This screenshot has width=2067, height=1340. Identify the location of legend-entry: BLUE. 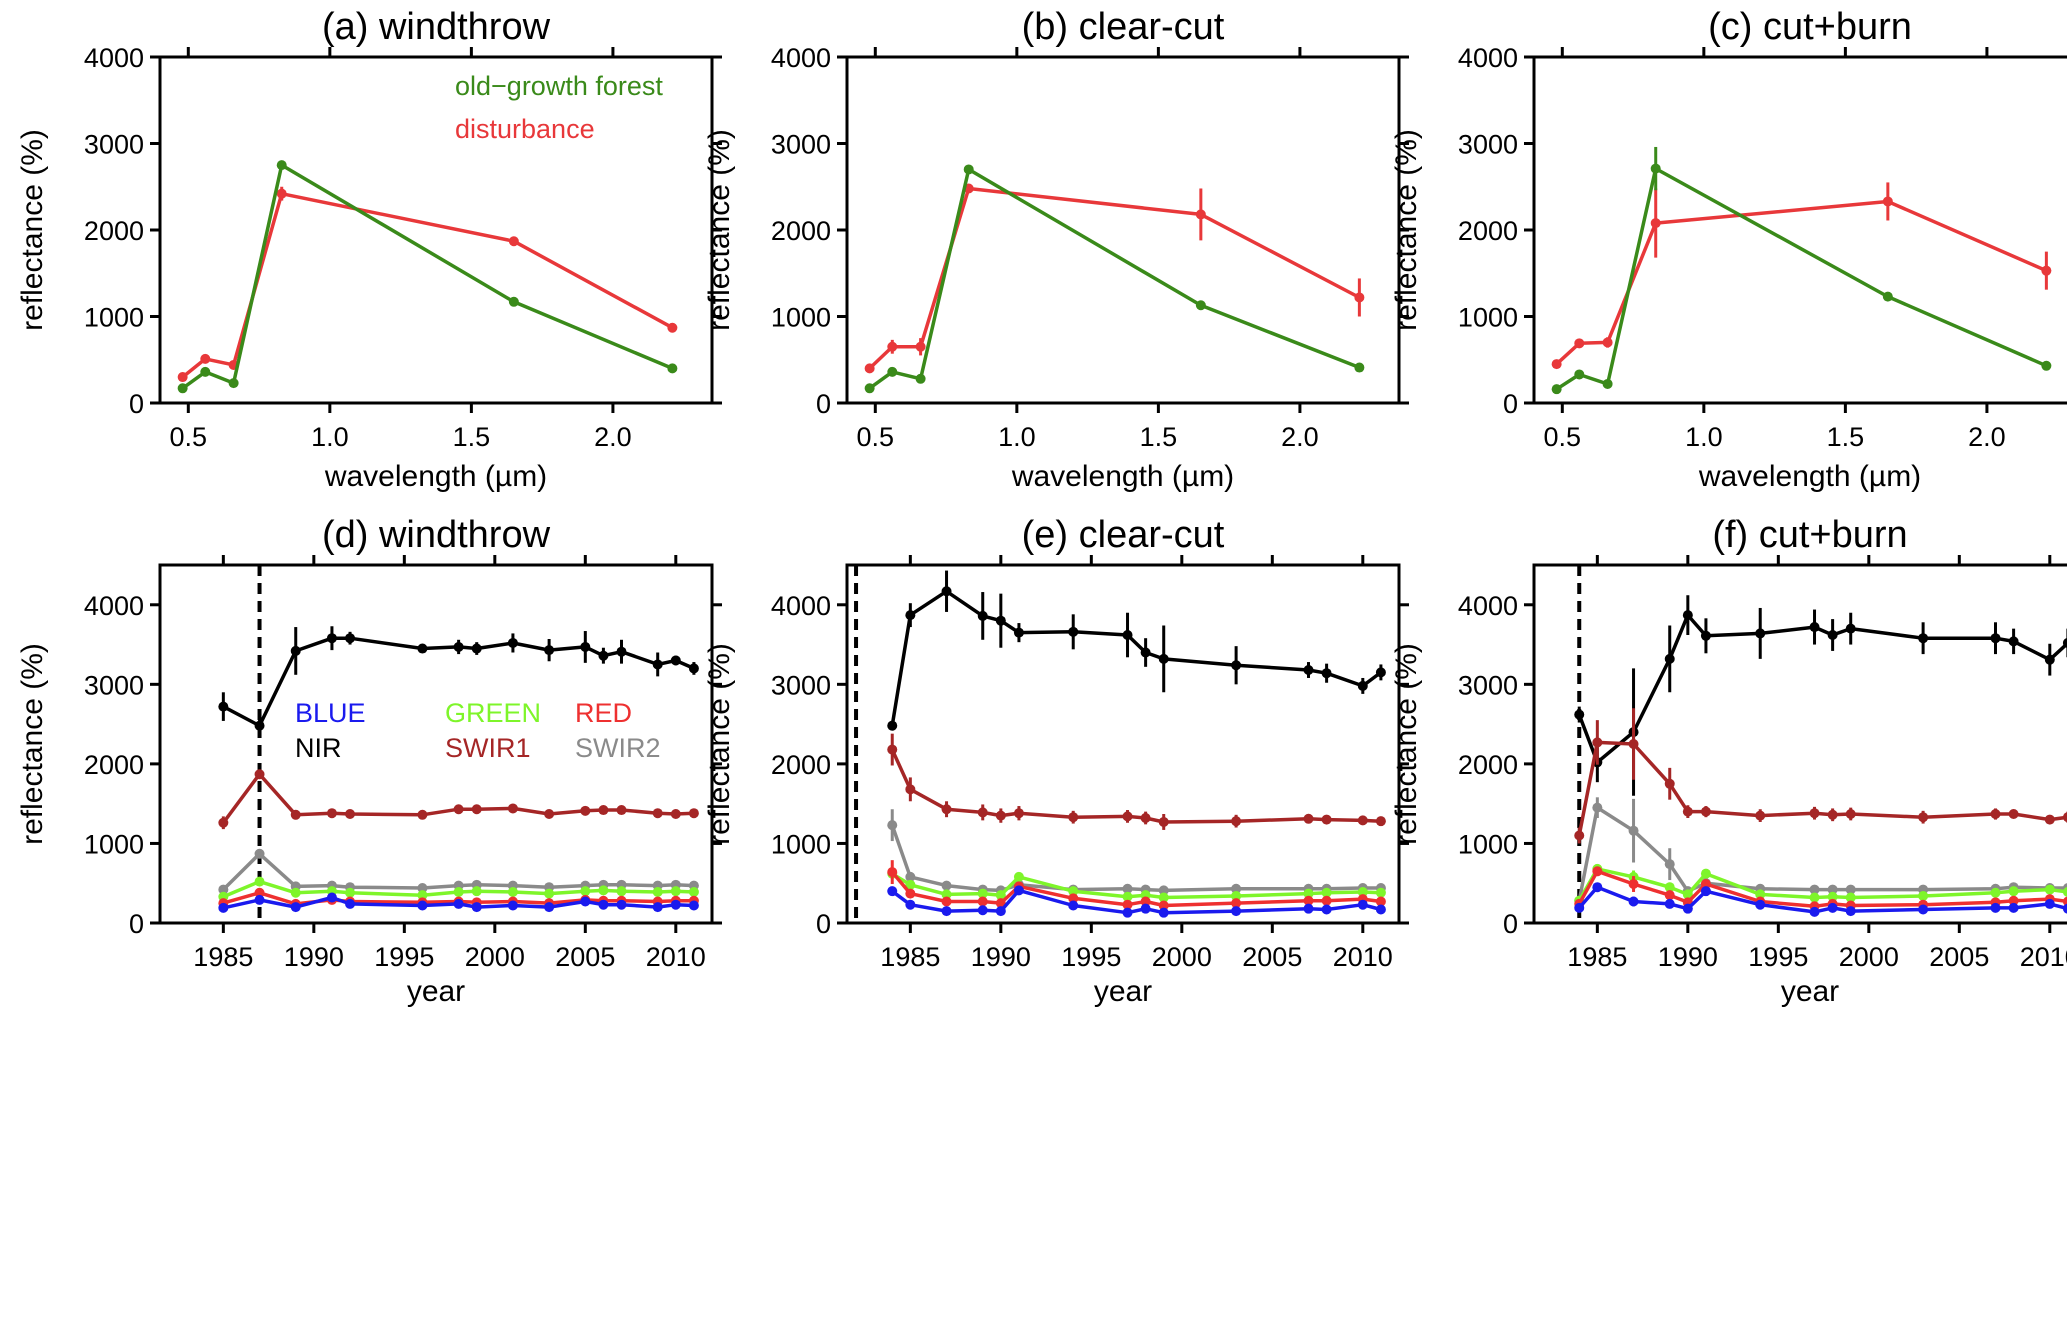
(330, 713).